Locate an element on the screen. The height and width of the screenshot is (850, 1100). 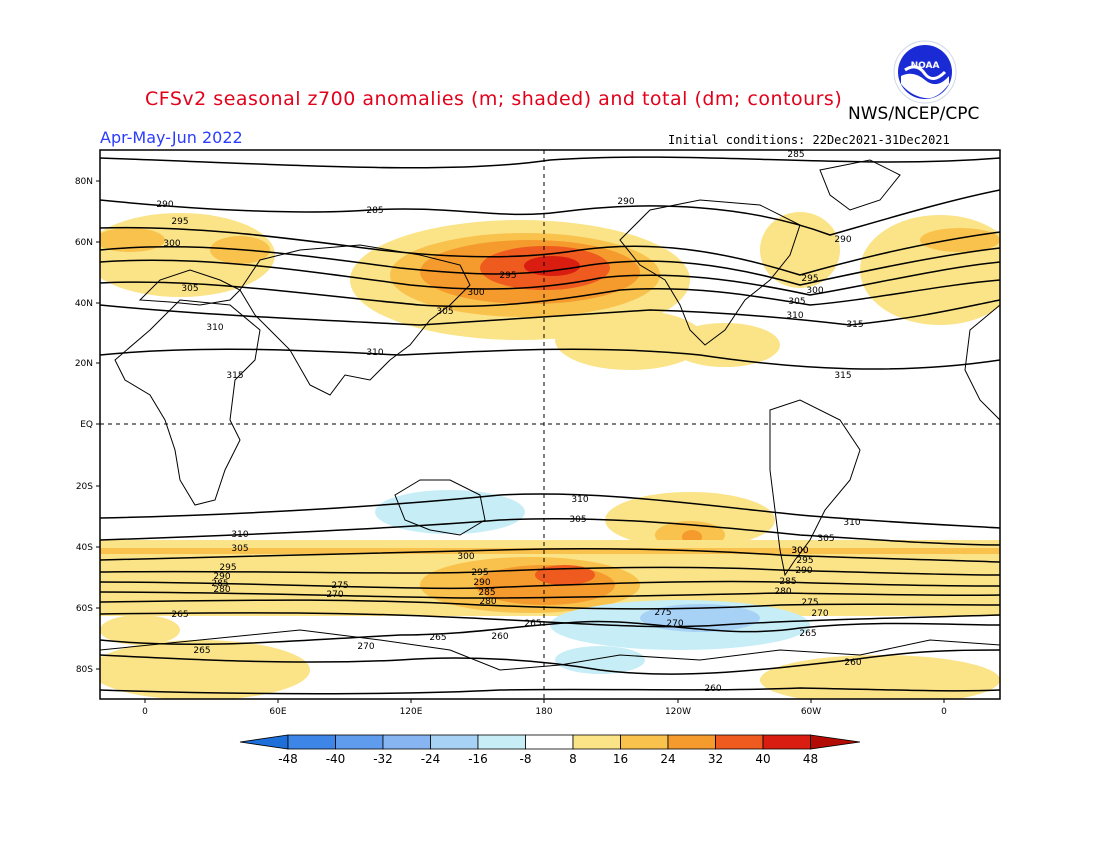
lat-tick-label: 20N is located at coordinates (84, 364).